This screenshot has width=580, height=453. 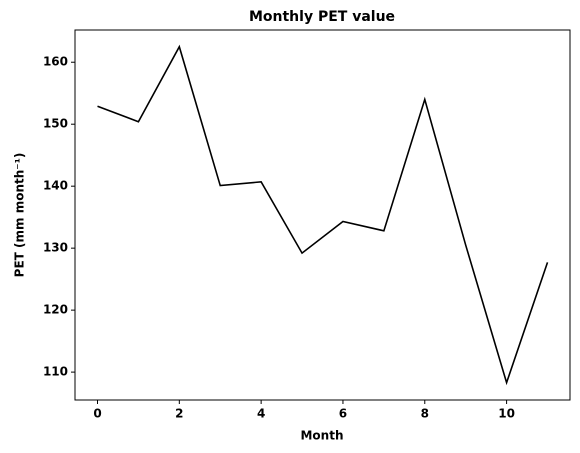 What do you see at coordinates (55, 124) in the screenshot?
I see `y-tick-label: 150` at bounding box center [55, 124].